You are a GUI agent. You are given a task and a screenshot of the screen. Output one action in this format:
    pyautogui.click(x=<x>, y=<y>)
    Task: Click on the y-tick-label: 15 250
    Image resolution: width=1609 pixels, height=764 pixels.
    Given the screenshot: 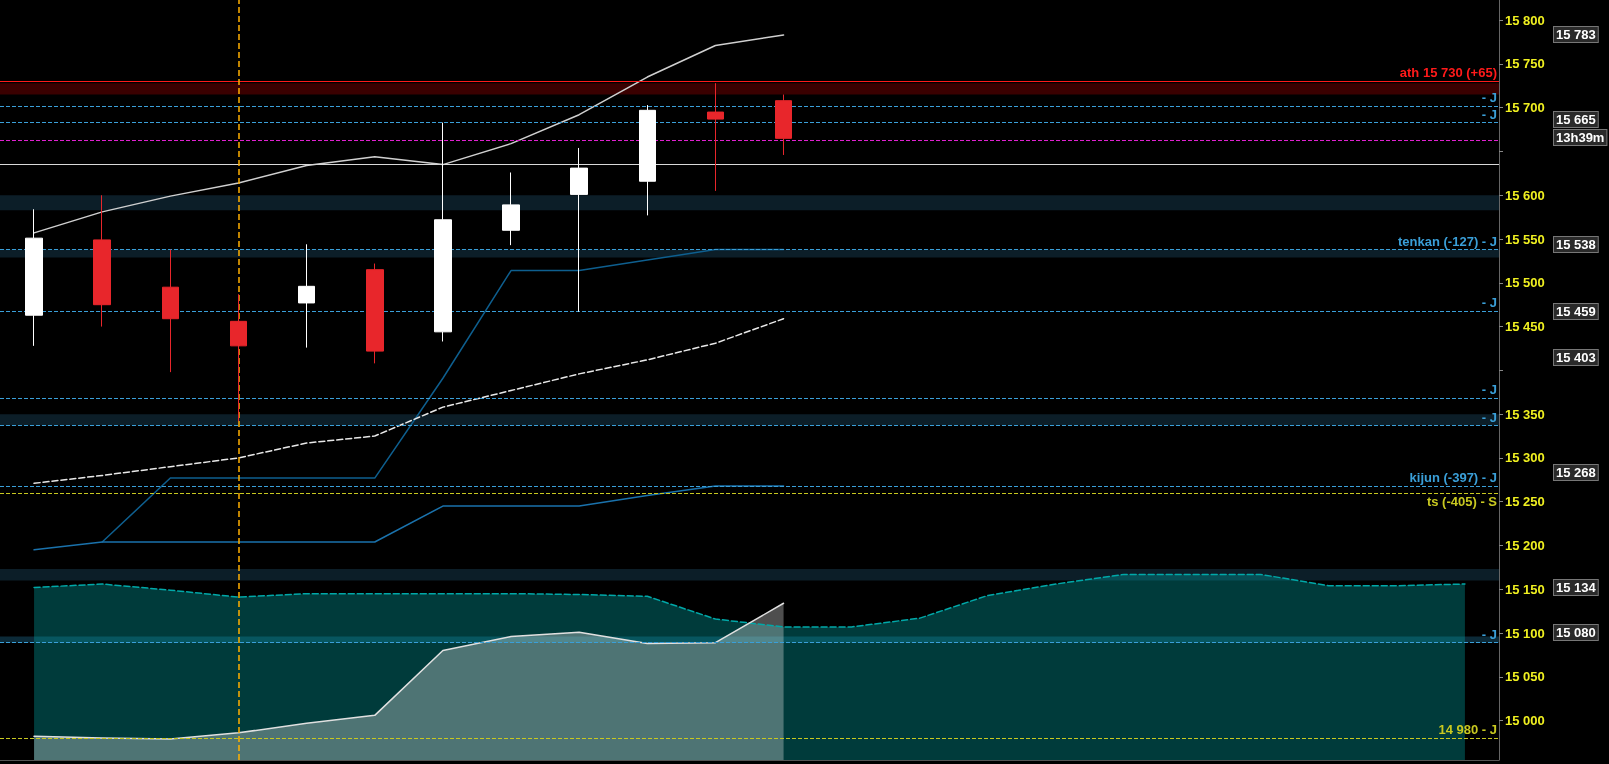 What is the action you would take?
    pyautogui.click(x=1525, y=502)
    